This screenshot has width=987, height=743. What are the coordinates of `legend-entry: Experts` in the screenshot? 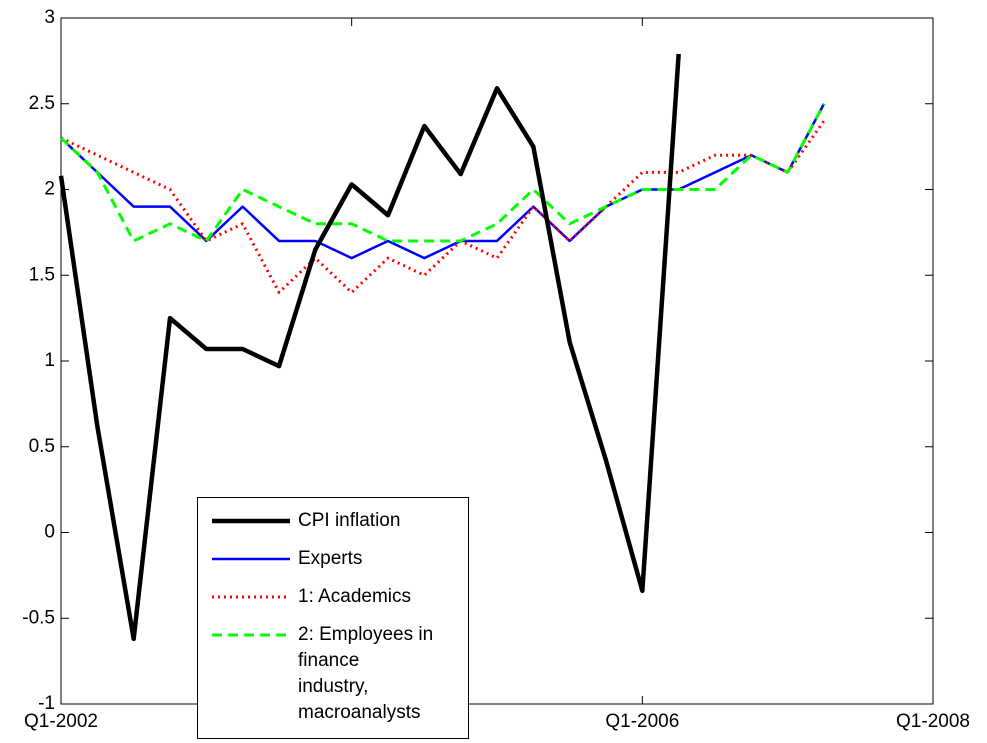 It's located at (333, 559).